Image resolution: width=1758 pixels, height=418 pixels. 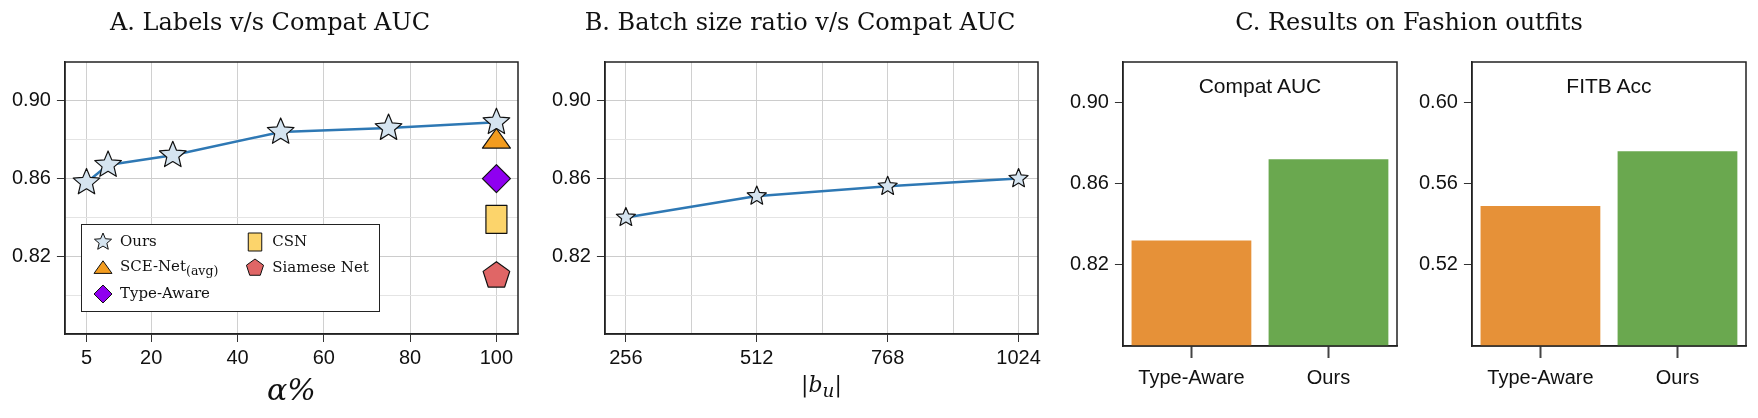 I want to click on y-tick-label: 0.60, so click(x=1438, y=101).